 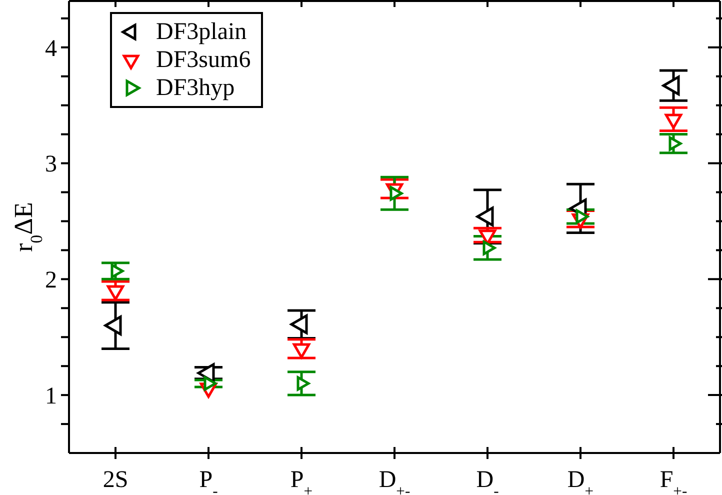 What do you see at coordinates (674, 481) in the screenshot?
I see `x-tick-label: F$_{+-}$` at bounding box center [674, 481].